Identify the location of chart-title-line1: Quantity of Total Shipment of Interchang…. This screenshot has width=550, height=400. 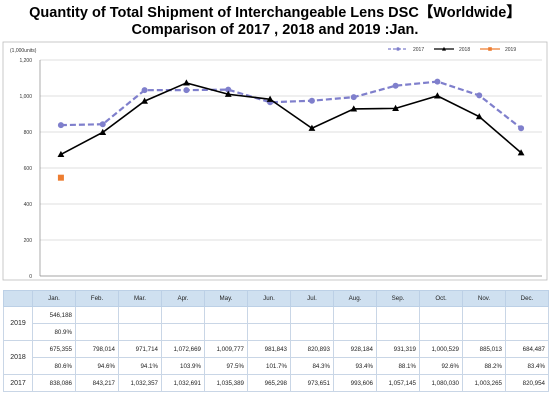
(275, 13).